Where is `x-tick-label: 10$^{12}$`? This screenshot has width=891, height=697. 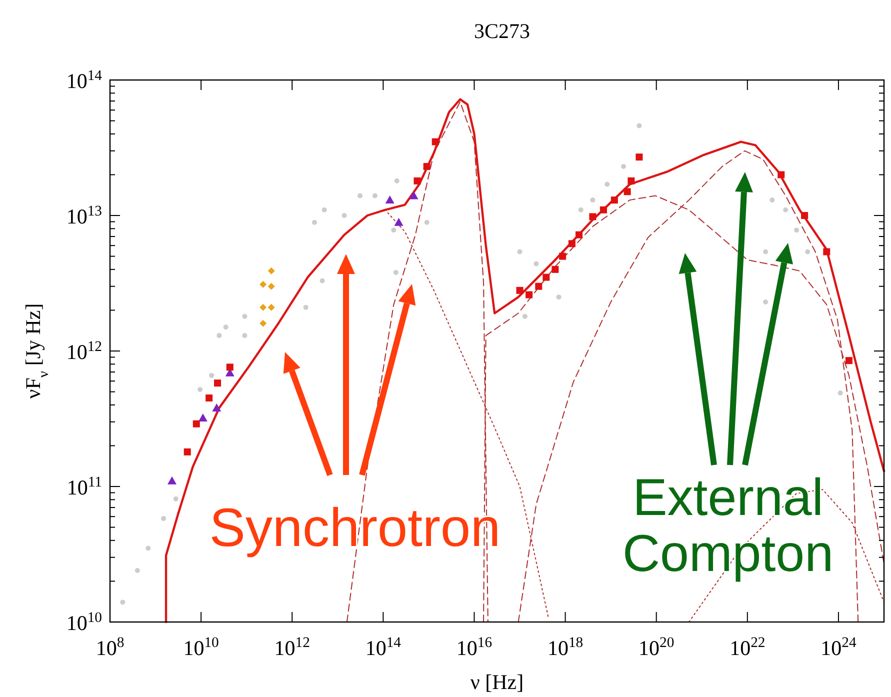 x-tick-label: 10$^{12}$ is located at coordinates (292, 647).